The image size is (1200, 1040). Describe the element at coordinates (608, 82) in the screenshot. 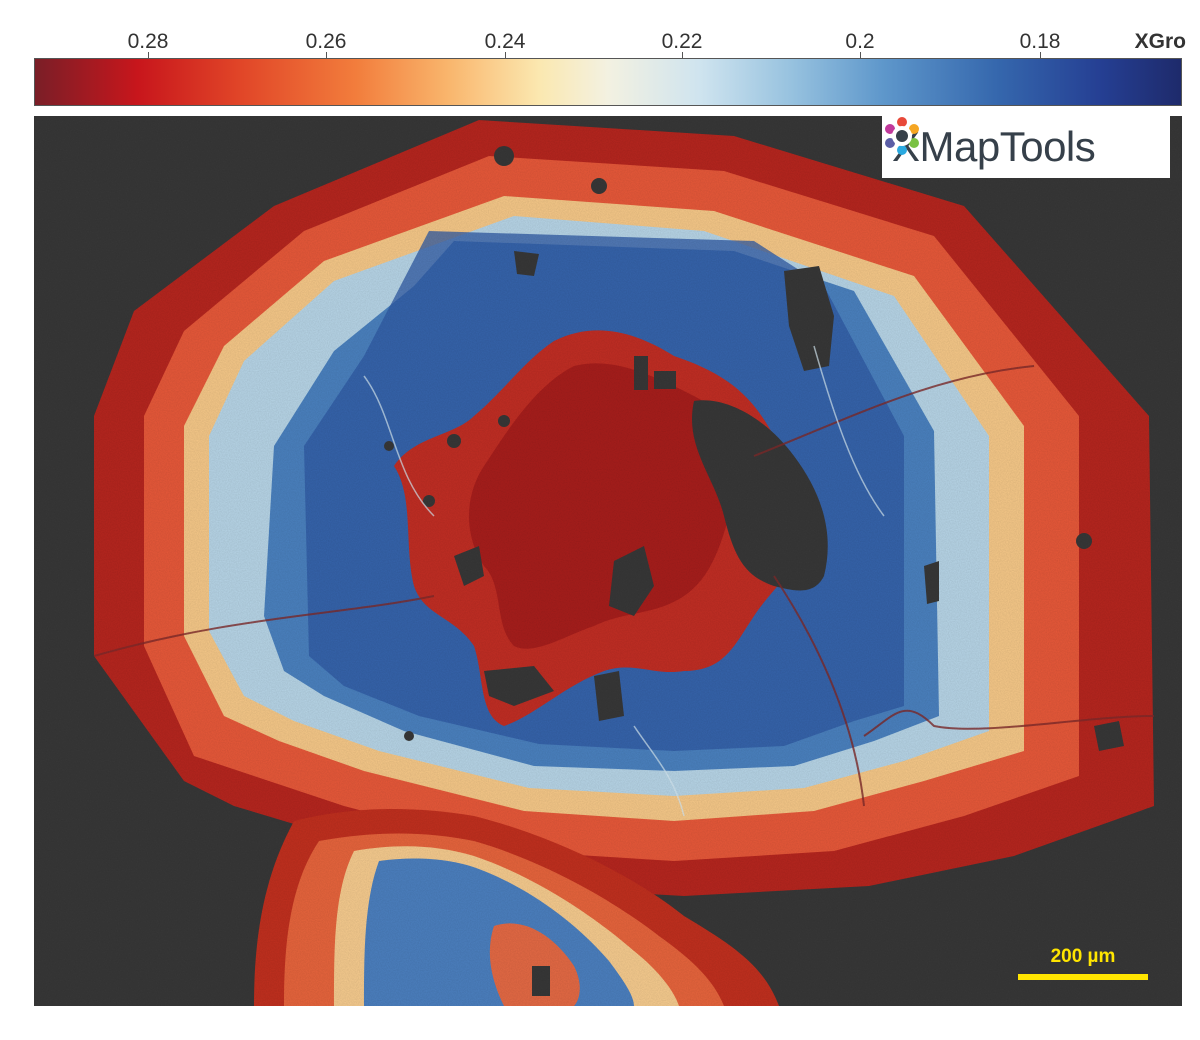

I see `colorbar` at that location.